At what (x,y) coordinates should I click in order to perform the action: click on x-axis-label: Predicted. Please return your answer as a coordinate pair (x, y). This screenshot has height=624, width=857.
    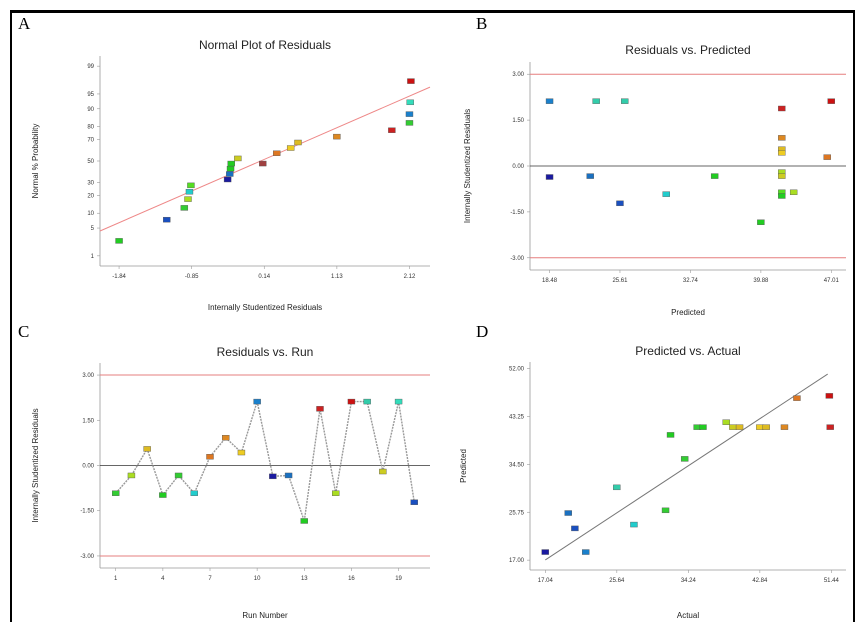
    Looking at the image, I should click on (688, 312).